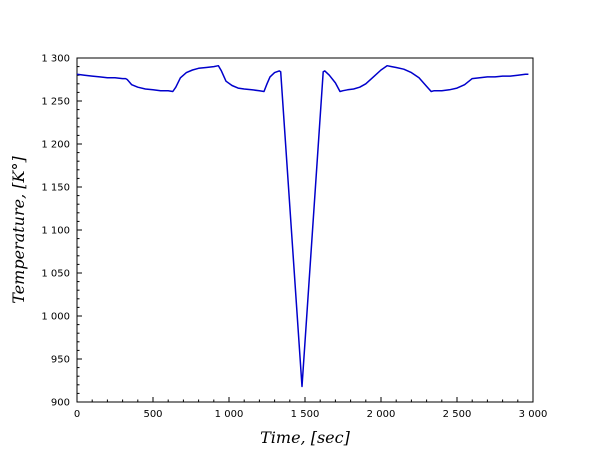 This screenshot has height=460, width=610. What do you see at coordinates (305, 414) in the screenshot?
I see `x-tick-label: 1 500` at bounding box center [305, 414].